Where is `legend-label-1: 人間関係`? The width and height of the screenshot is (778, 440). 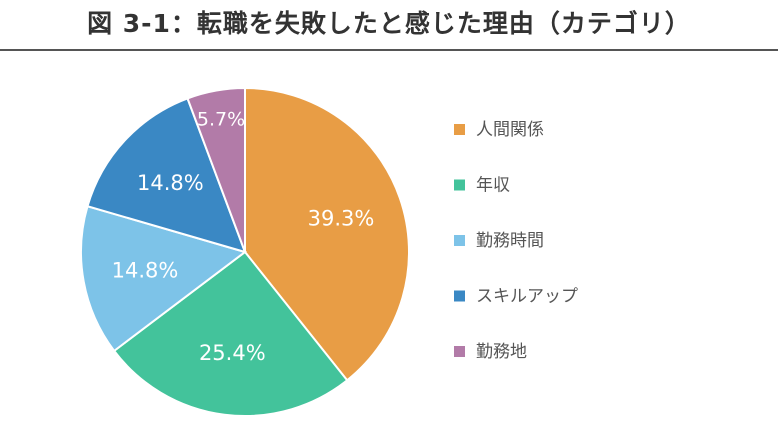
legend-label-1: 人間関係 is located at coordinates (510, 130).